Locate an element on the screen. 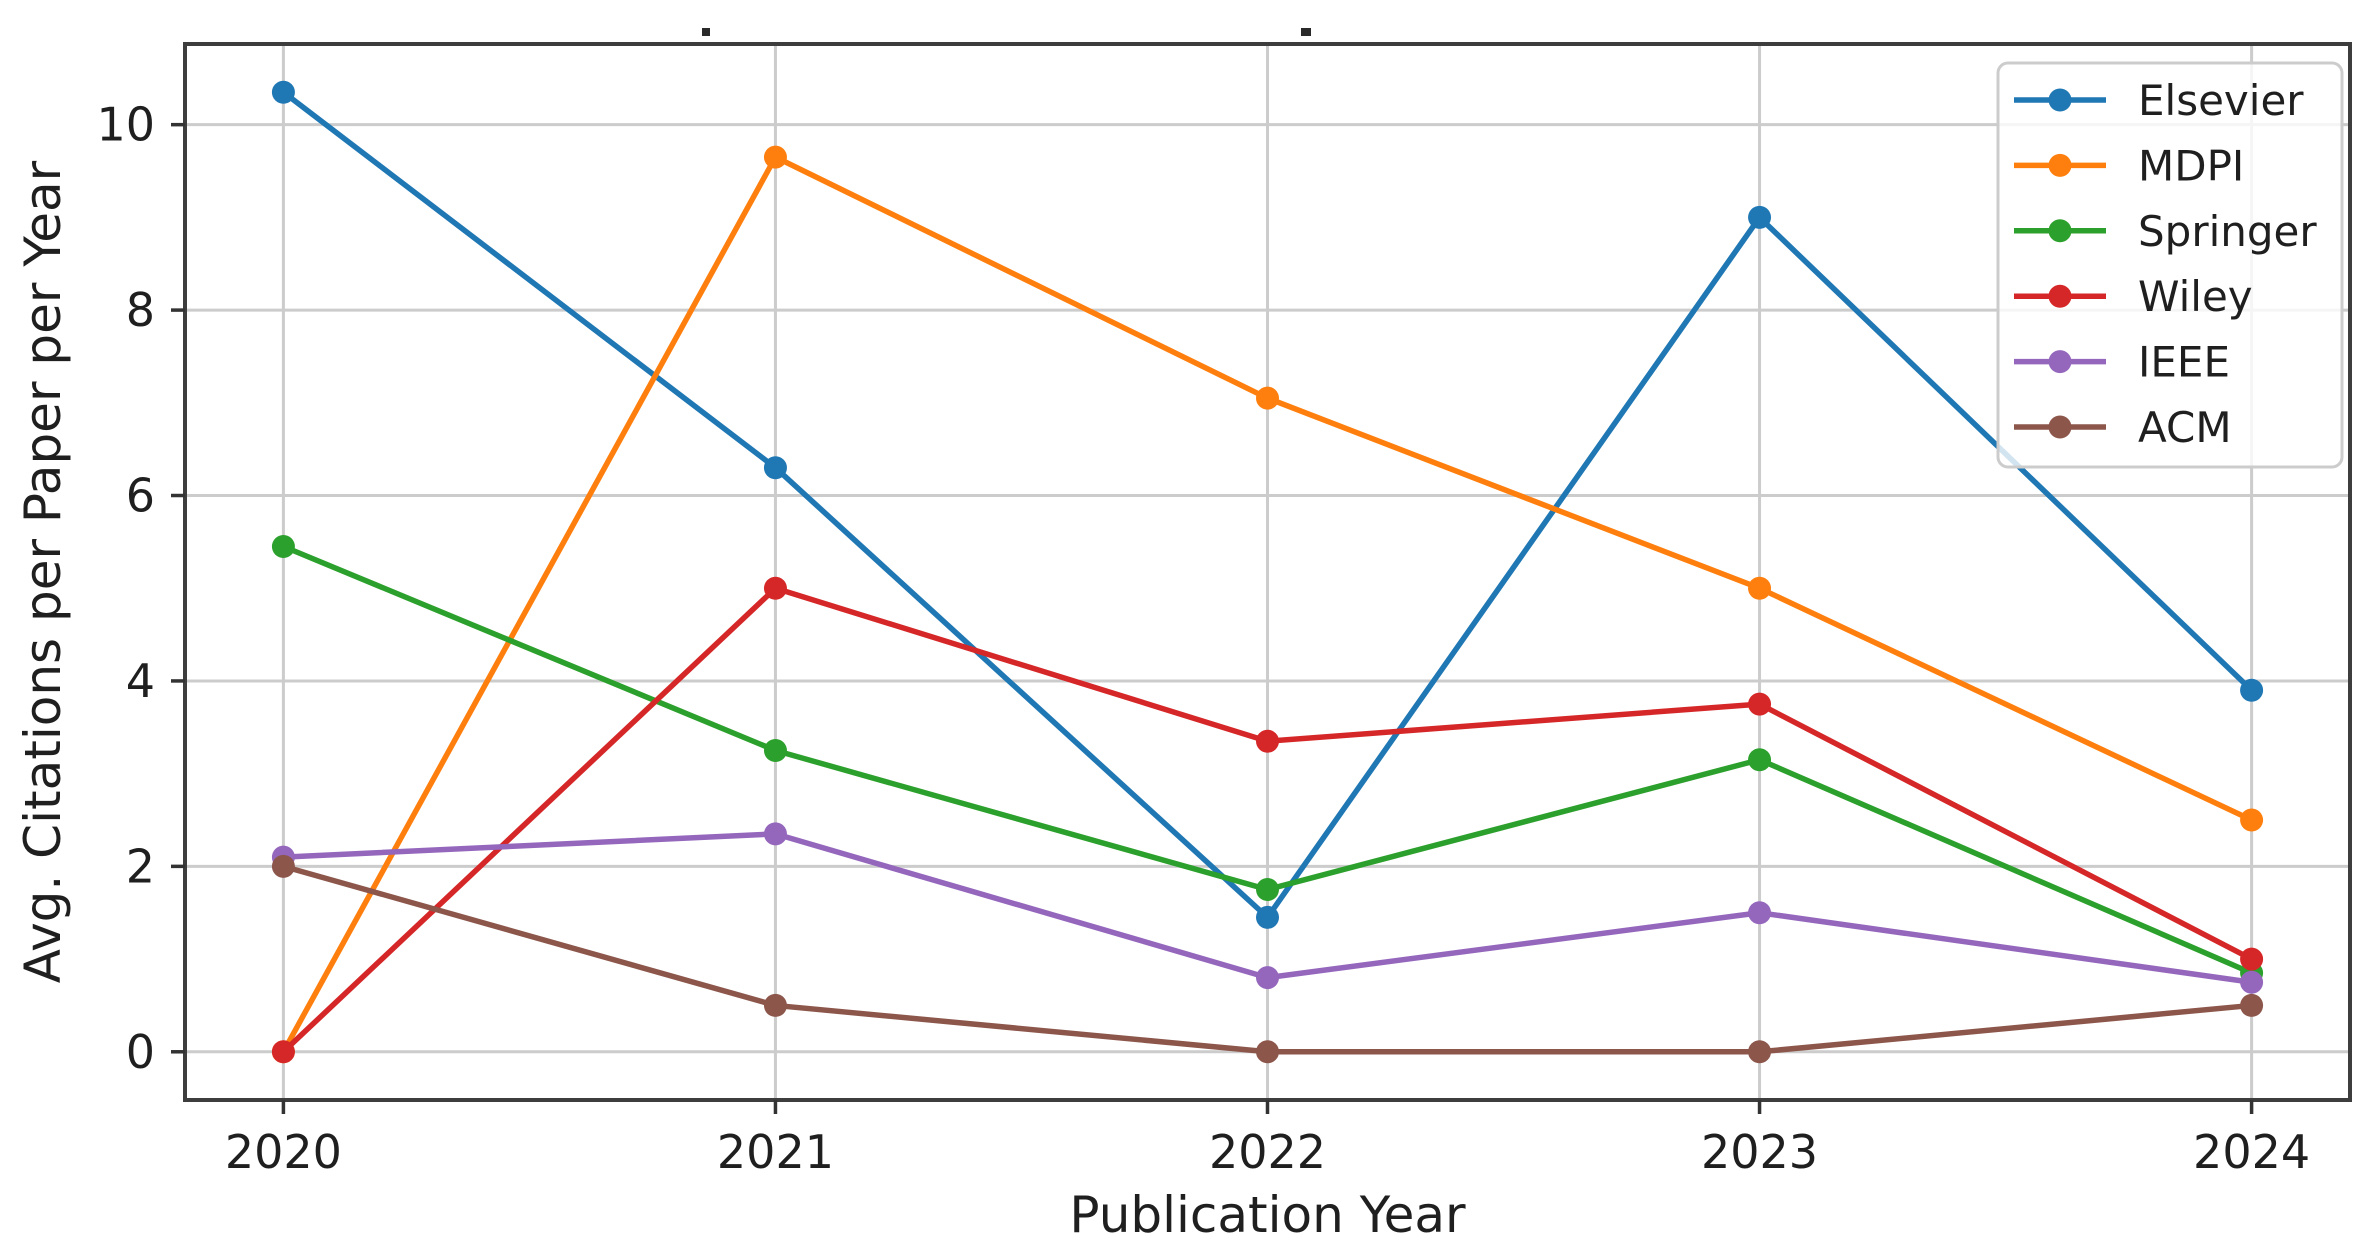  y-tick-label: 4 is located at coordinates (140, 681).